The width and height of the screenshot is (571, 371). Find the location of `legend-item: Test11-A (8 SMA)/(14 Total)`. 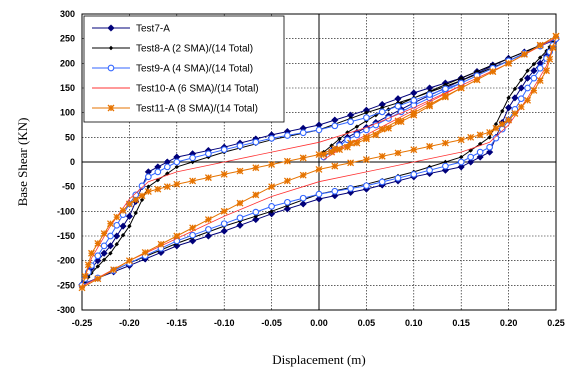

legend-item: Test11-A (8 SMA)/(14 Total) is located at coordinates (175, 109).